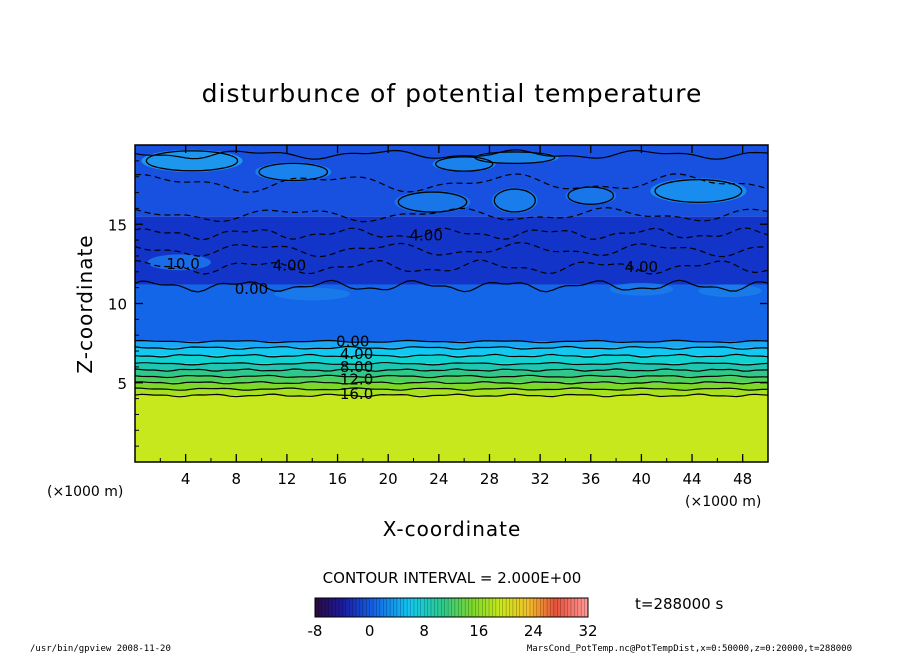 Image resolution: width=904 pixels, height=654 pixels. I want to click on colorbar-tick-label-5: 32, so click(587, 631).